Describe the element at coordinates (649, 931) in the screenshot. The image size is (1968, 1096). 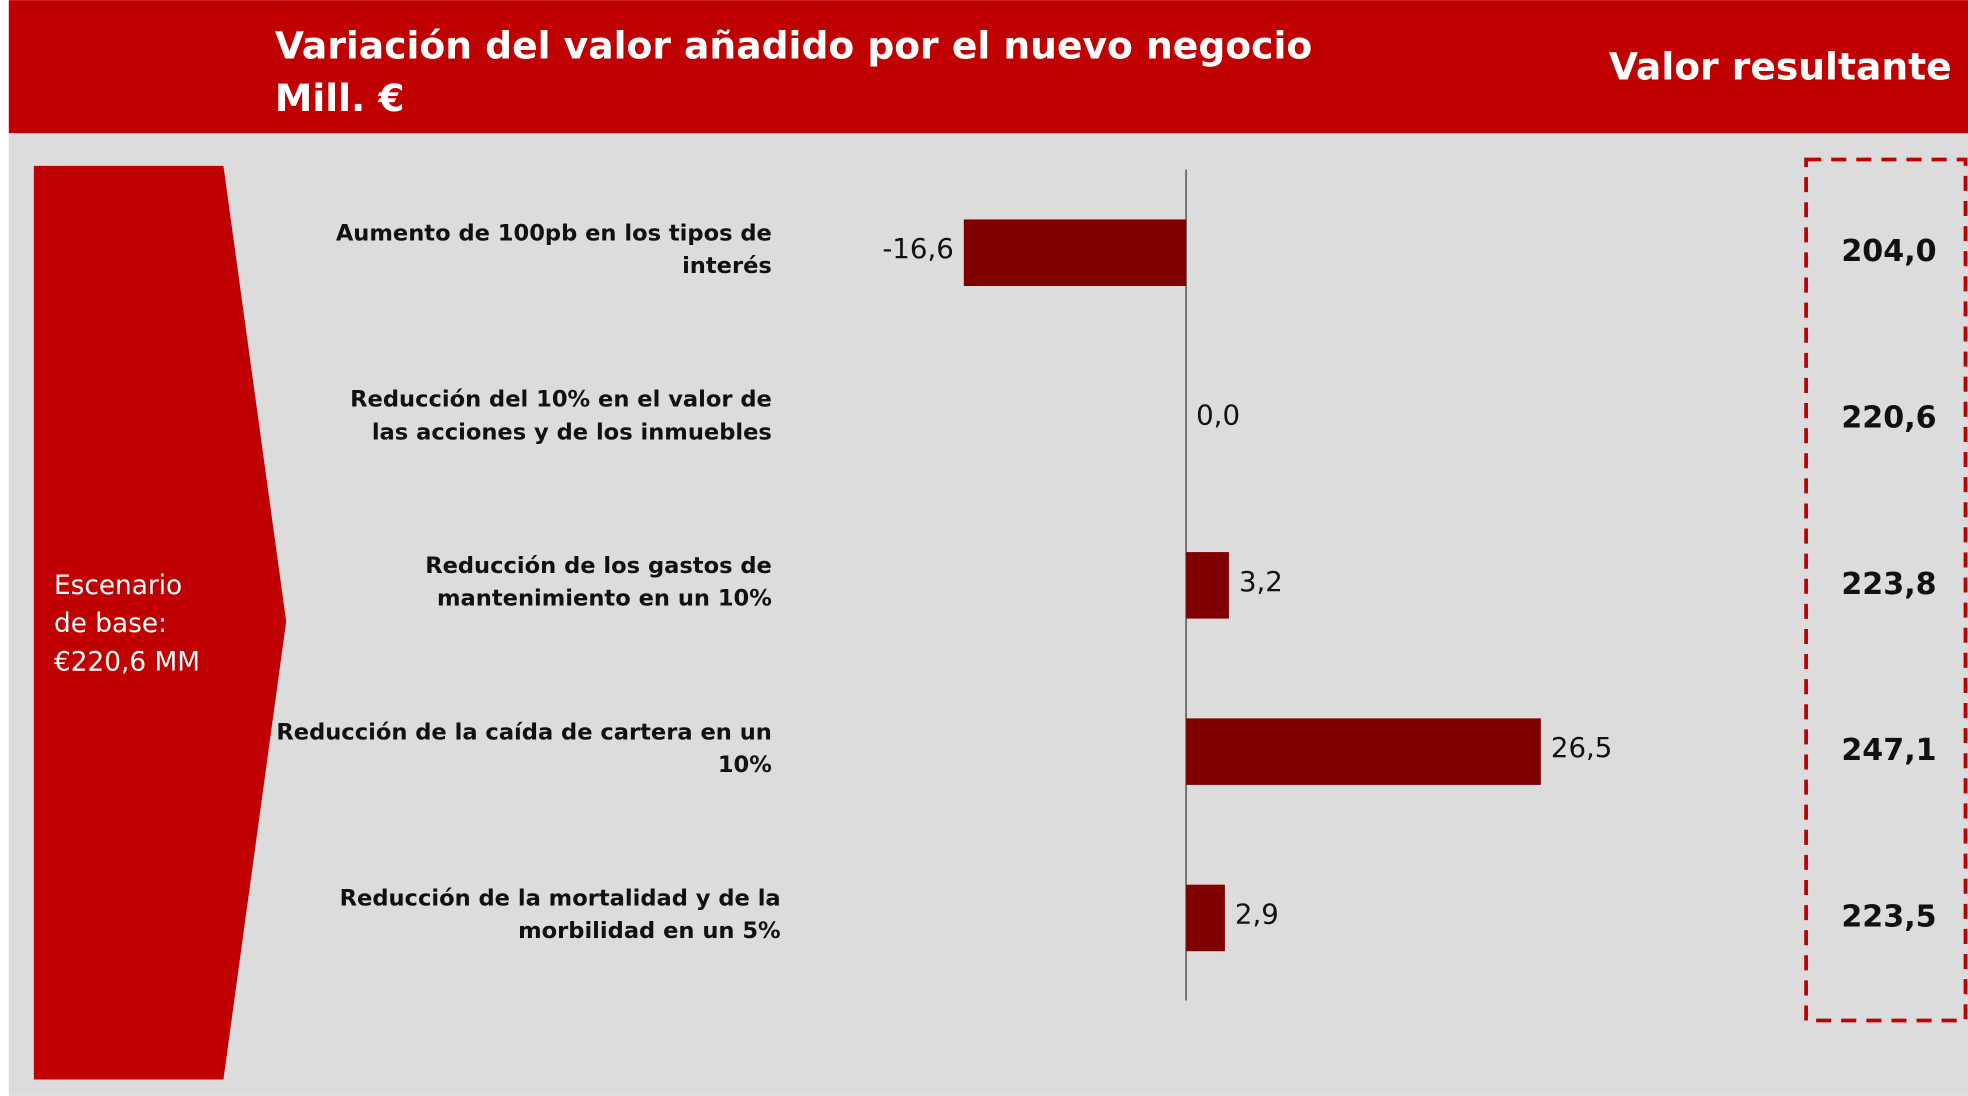
I see `category-label: morbilidad en un 5%` at that location.